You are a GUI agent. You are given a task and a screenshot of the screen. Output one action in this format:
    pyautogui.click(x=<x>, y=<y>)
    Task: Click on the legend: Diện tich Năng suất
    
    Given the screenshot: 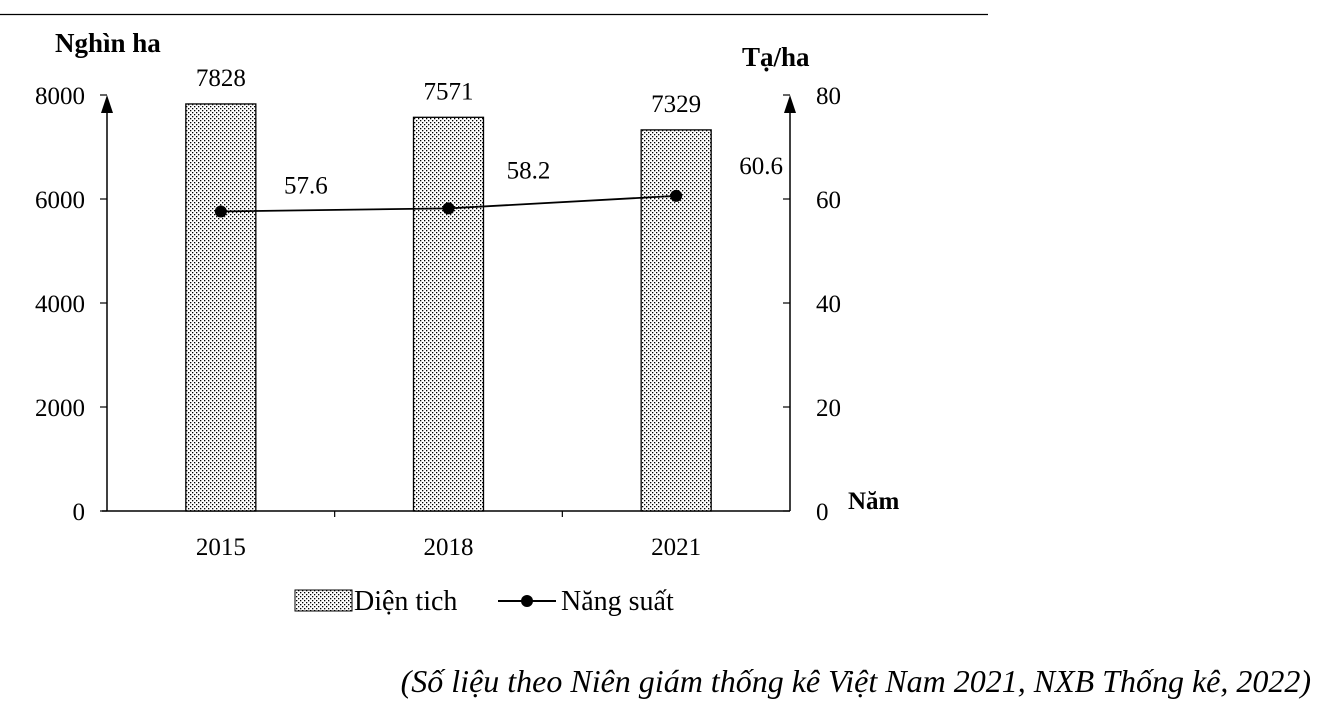 What is the action you would take?
    pyautogui.click(x=484, y=601)
    